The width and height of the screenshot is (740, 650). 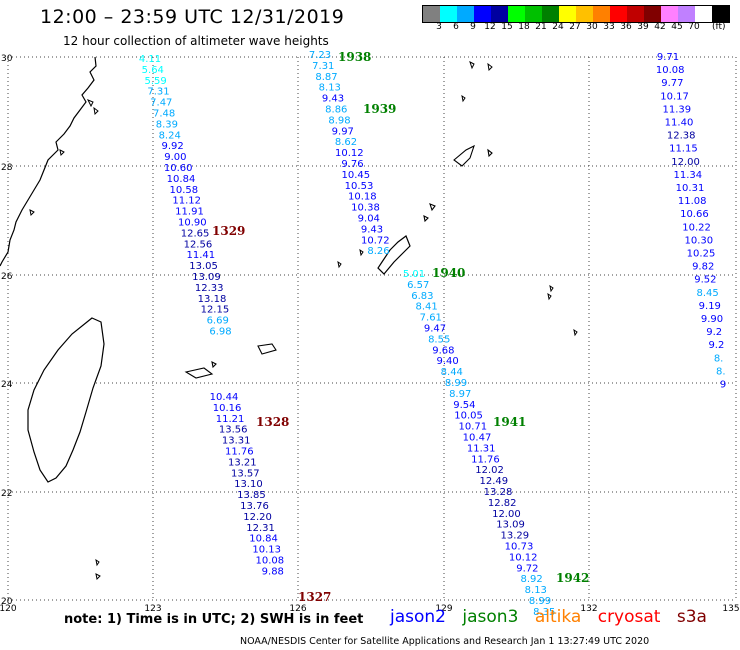 What do you see at coordinates (272, 422) in the screenshot?
I see `pass-number: 1328` at bounding box center [272, 422].